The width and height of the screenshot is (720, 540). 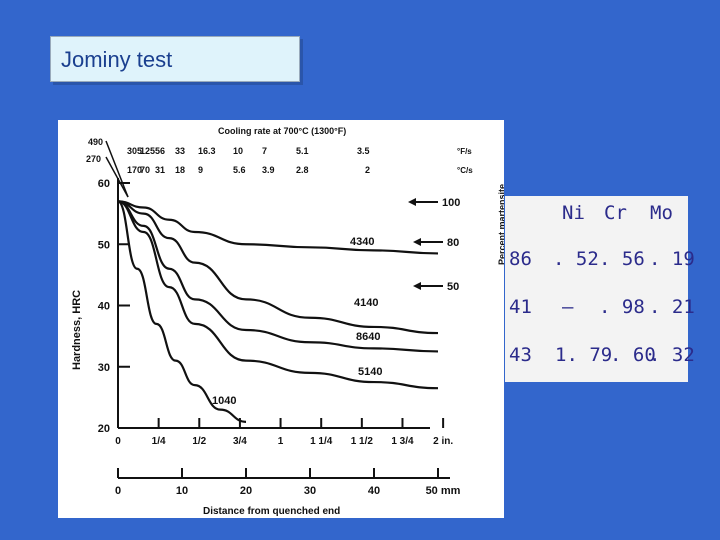 What do you see at coordinates (180, 170) in the screenshot?
I see `cooling-rate-c: 18` at bounding box center [180, 170].